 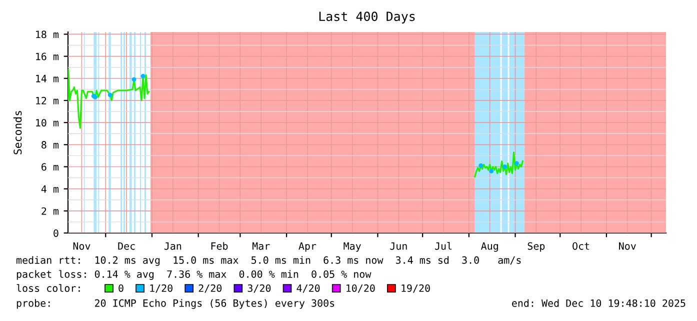 I want to click on y-tick-label: 18 m, so click(x=47, y=34).